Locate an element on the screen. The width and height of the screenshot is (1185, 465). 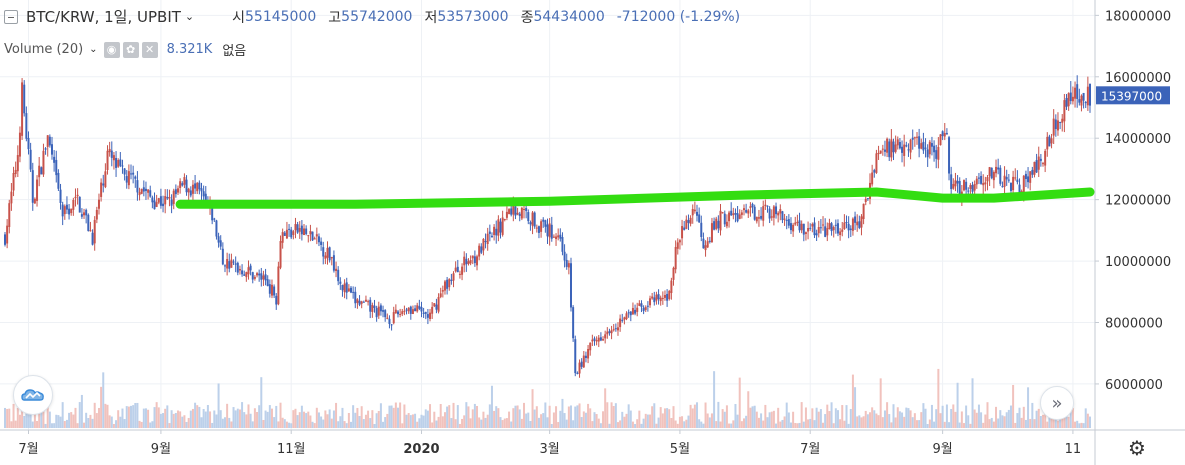
tradingview-logo-button is located at coordinates (33, 395).